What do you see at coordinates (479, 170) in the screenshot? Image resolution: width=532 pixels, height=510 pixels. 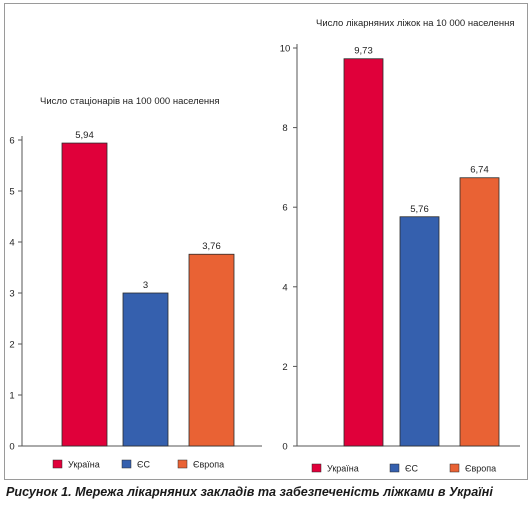 I see `bar-value-label: 6,74` at bounding box center [479, 170].